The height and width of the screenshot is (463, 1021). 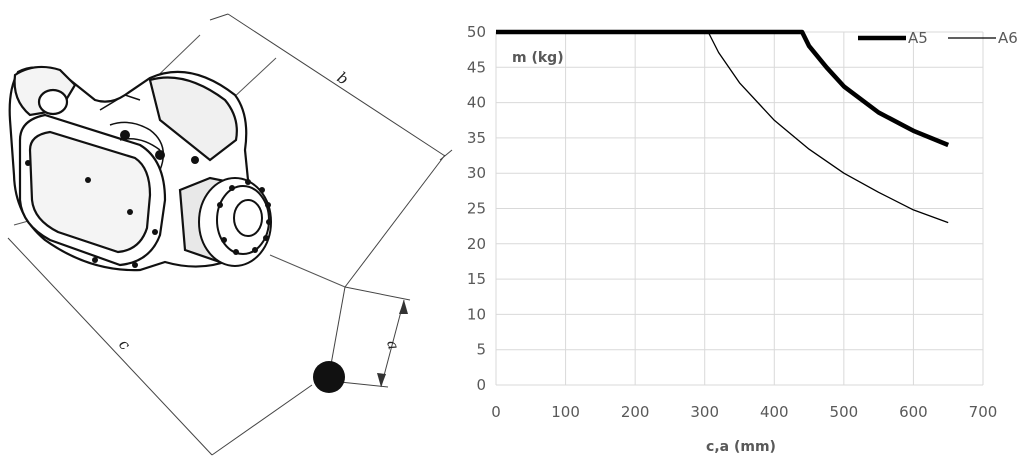 What do you see at coordinates (744, 412) in the screenshot?
I see `x-tick-labels: 0 100 200 300 400 500 600 700` at bounding box center [744, 412].